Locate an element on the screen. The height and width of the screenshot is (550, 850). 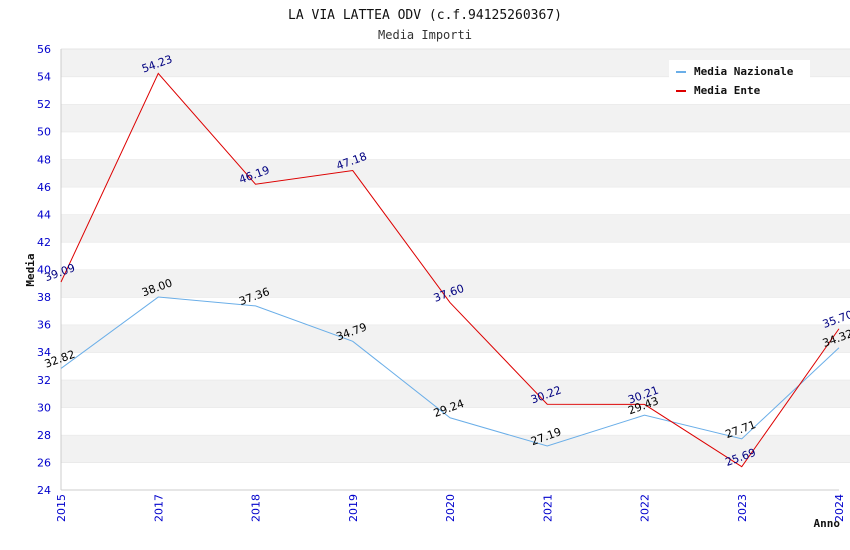
y-tick-label: 32 is located at coordinates (44, 380).